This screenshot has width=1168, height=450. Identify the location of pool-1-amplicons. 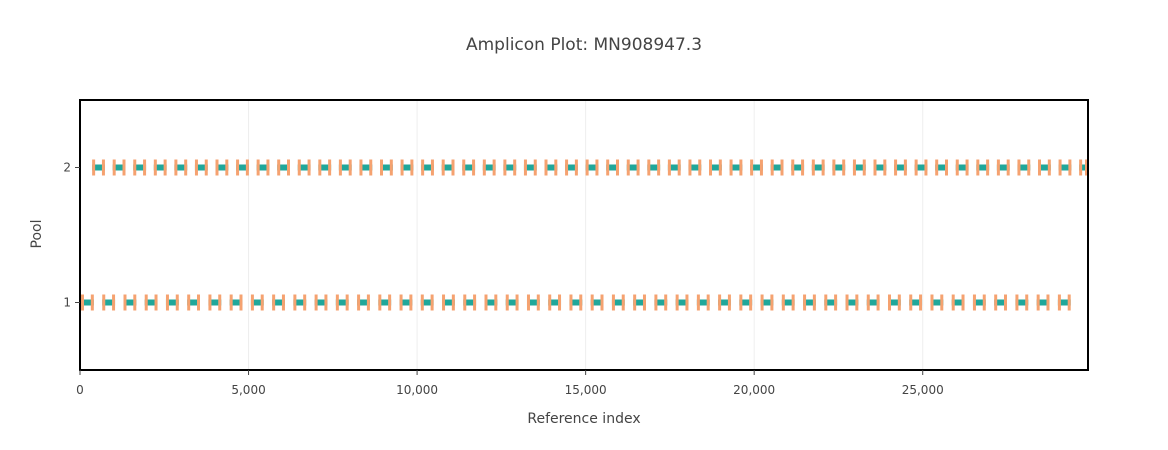
(576, 302).